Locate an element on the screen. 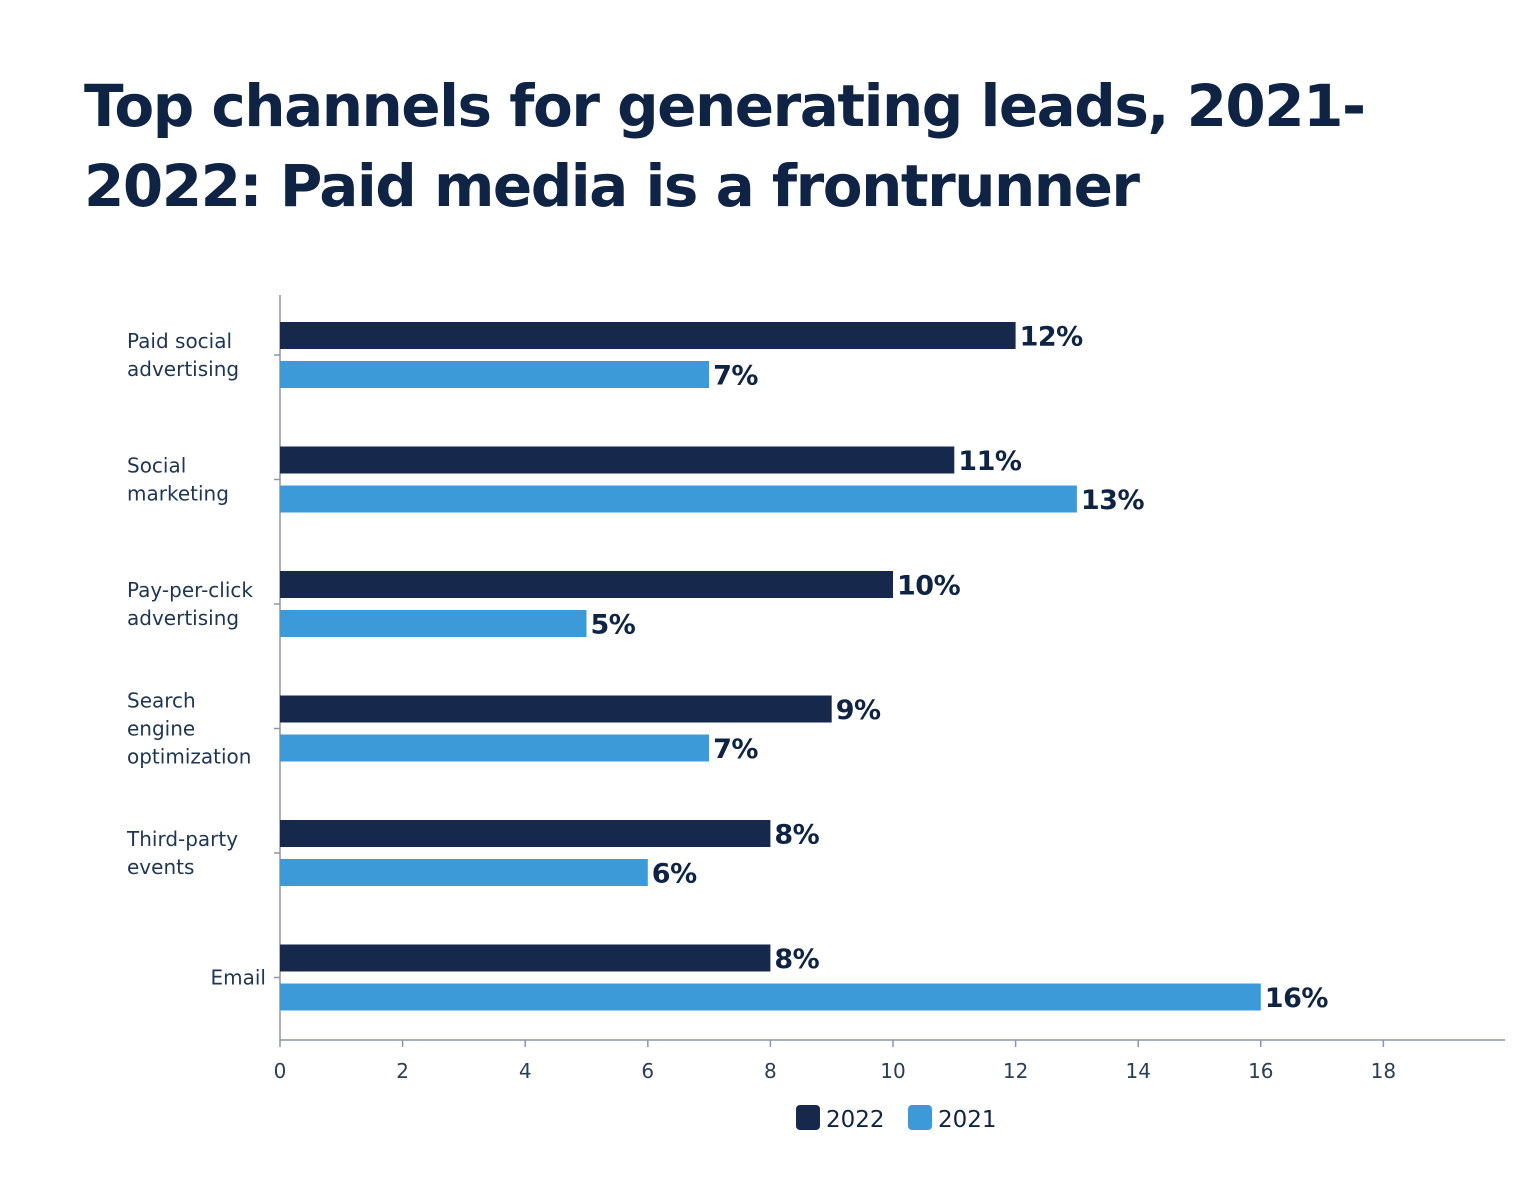 This screenshot has width=1524, height=1182. category-label-line: marketing is located at coordinates (178, 494).